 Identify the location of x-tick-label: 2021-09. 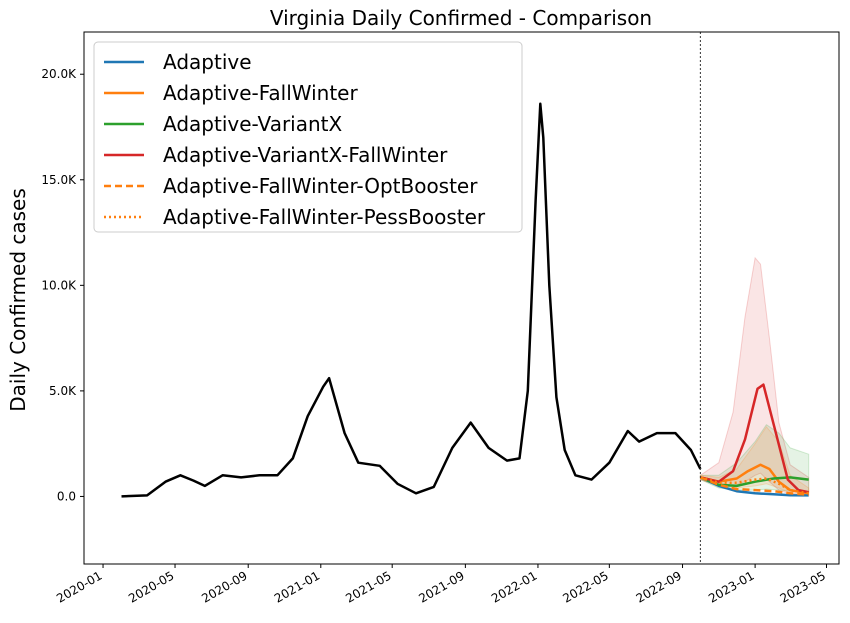
(441, 586).